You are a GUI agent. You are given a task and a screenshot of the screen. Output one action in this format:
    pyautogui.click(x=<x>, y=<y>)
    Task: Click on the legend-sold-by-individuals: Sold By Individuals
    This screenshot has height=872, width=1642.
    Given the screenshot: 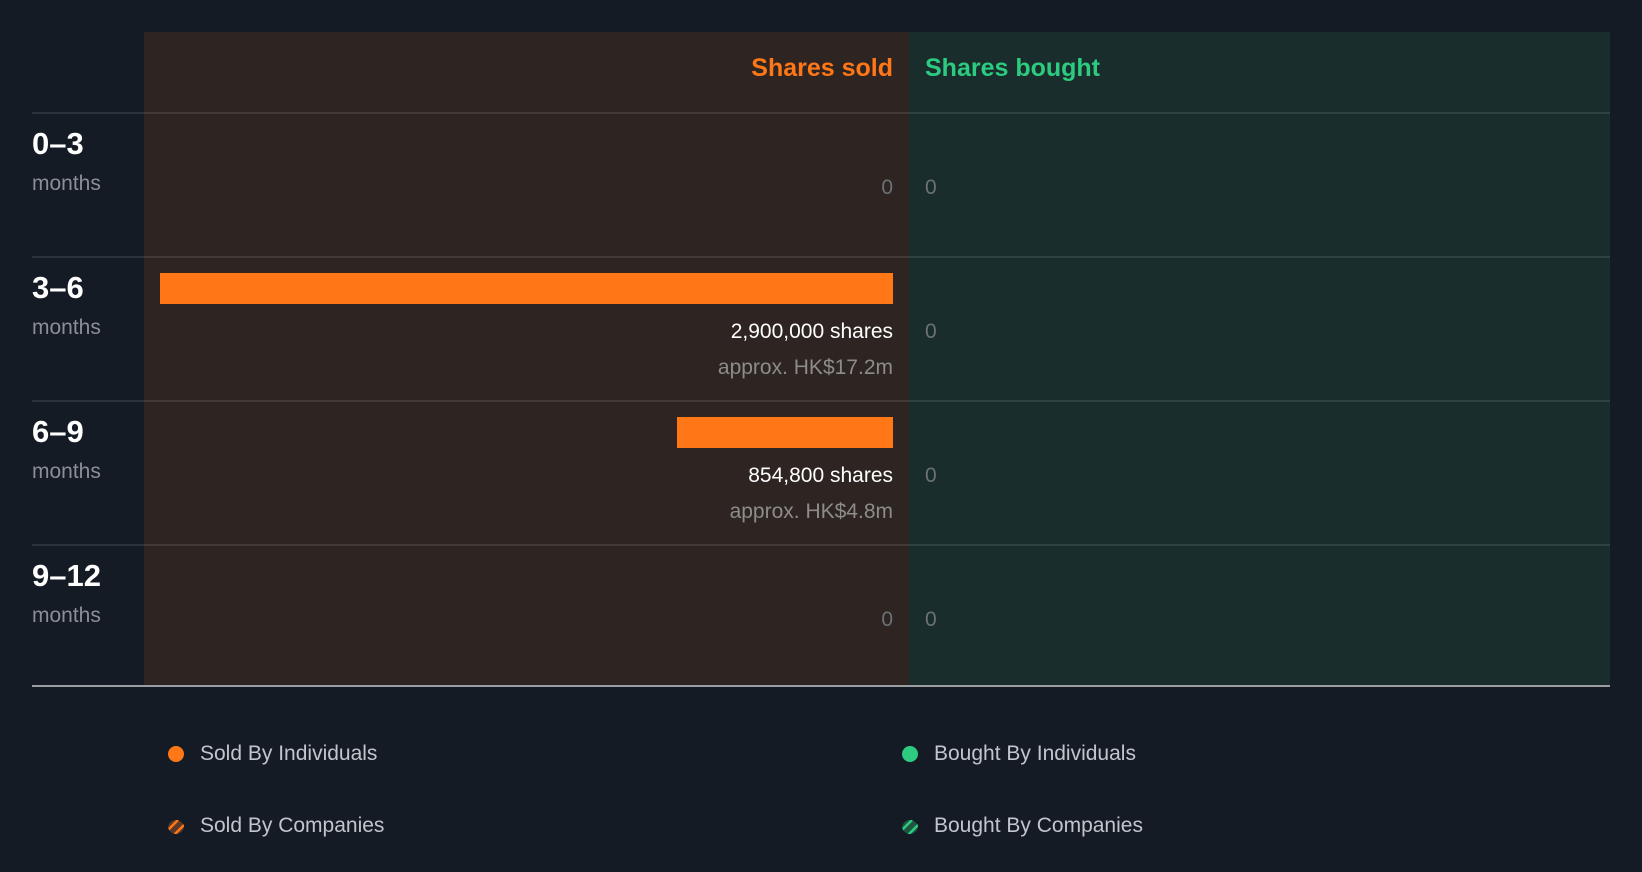 What is the action you would take?
    pyautogui.click(x=272, y=754)
    